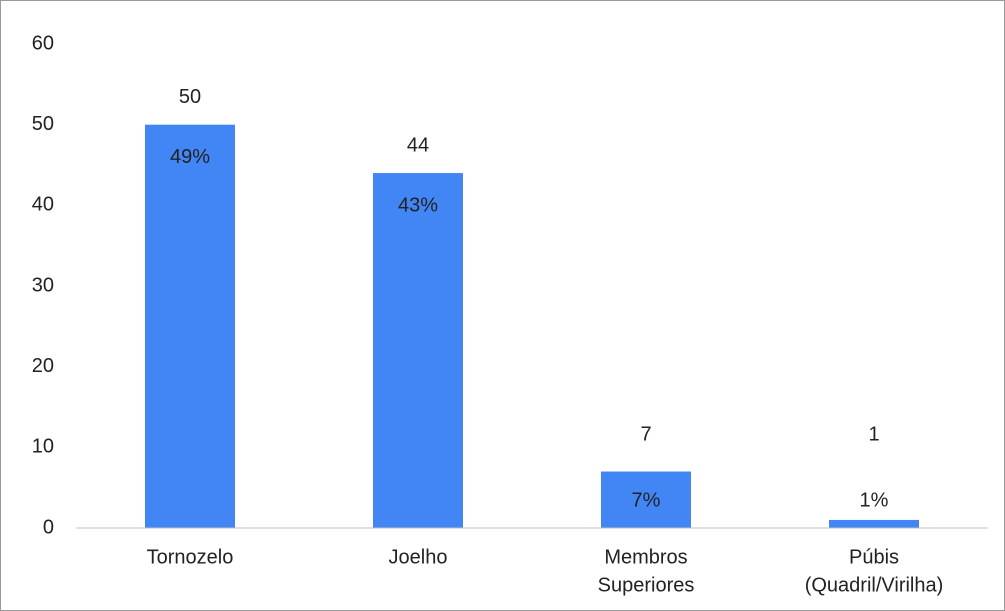 This screenshot has width=1005, height=611. Describe the element at coordinates (43, 43) in the screenshot. I see `y-tick-label: 60` at that location.